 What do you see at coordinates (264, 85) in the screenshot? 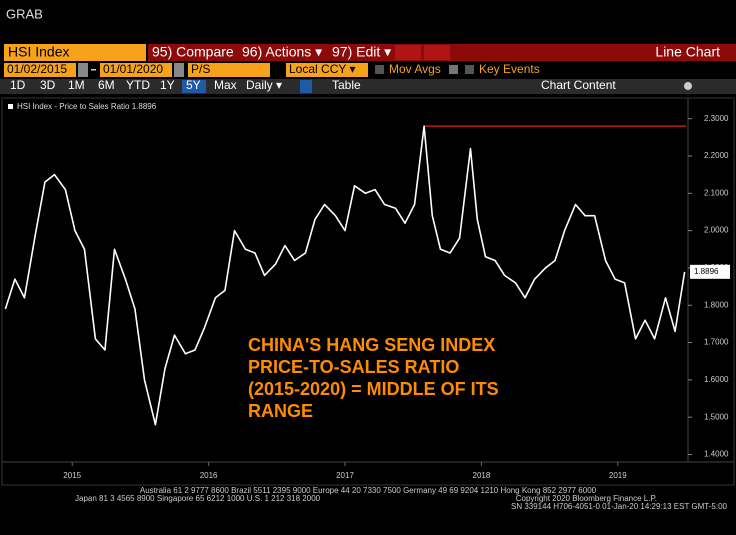
I see `range-button: Daily ▾` at bounding box center [264, 85].